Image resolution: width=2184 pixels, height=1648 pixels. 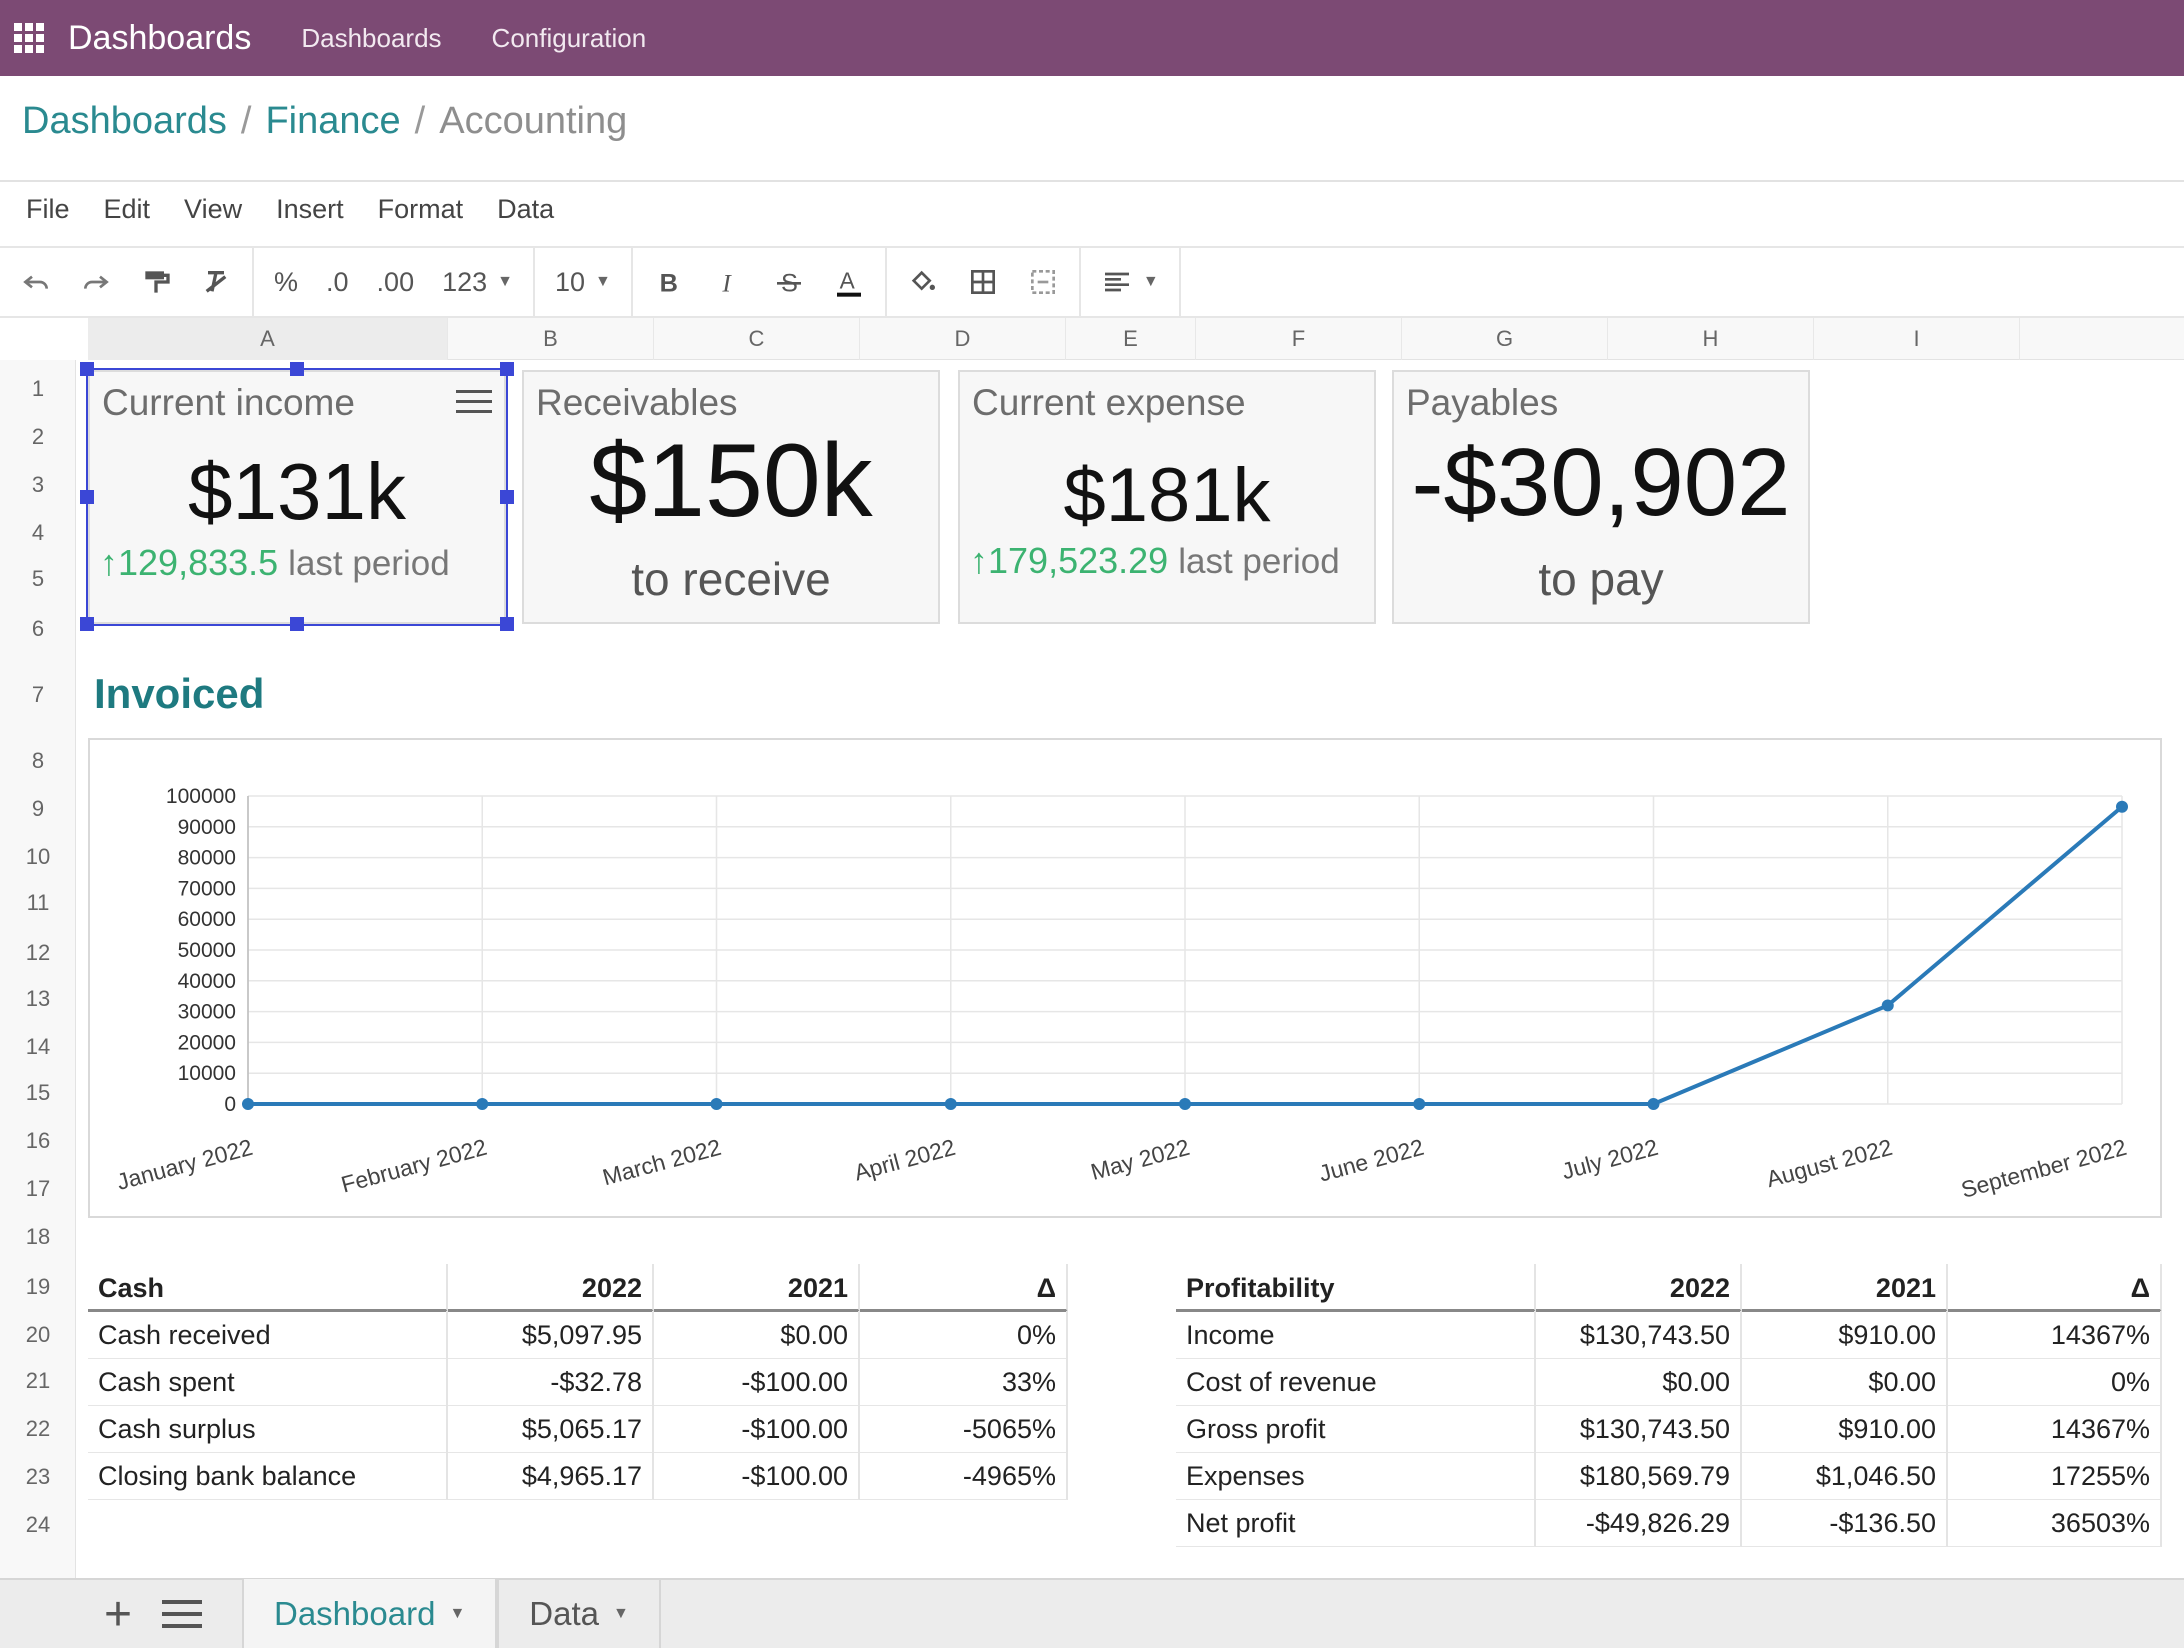 I want to click on table-cell: Net profit, so click(x=1356, y=1523).